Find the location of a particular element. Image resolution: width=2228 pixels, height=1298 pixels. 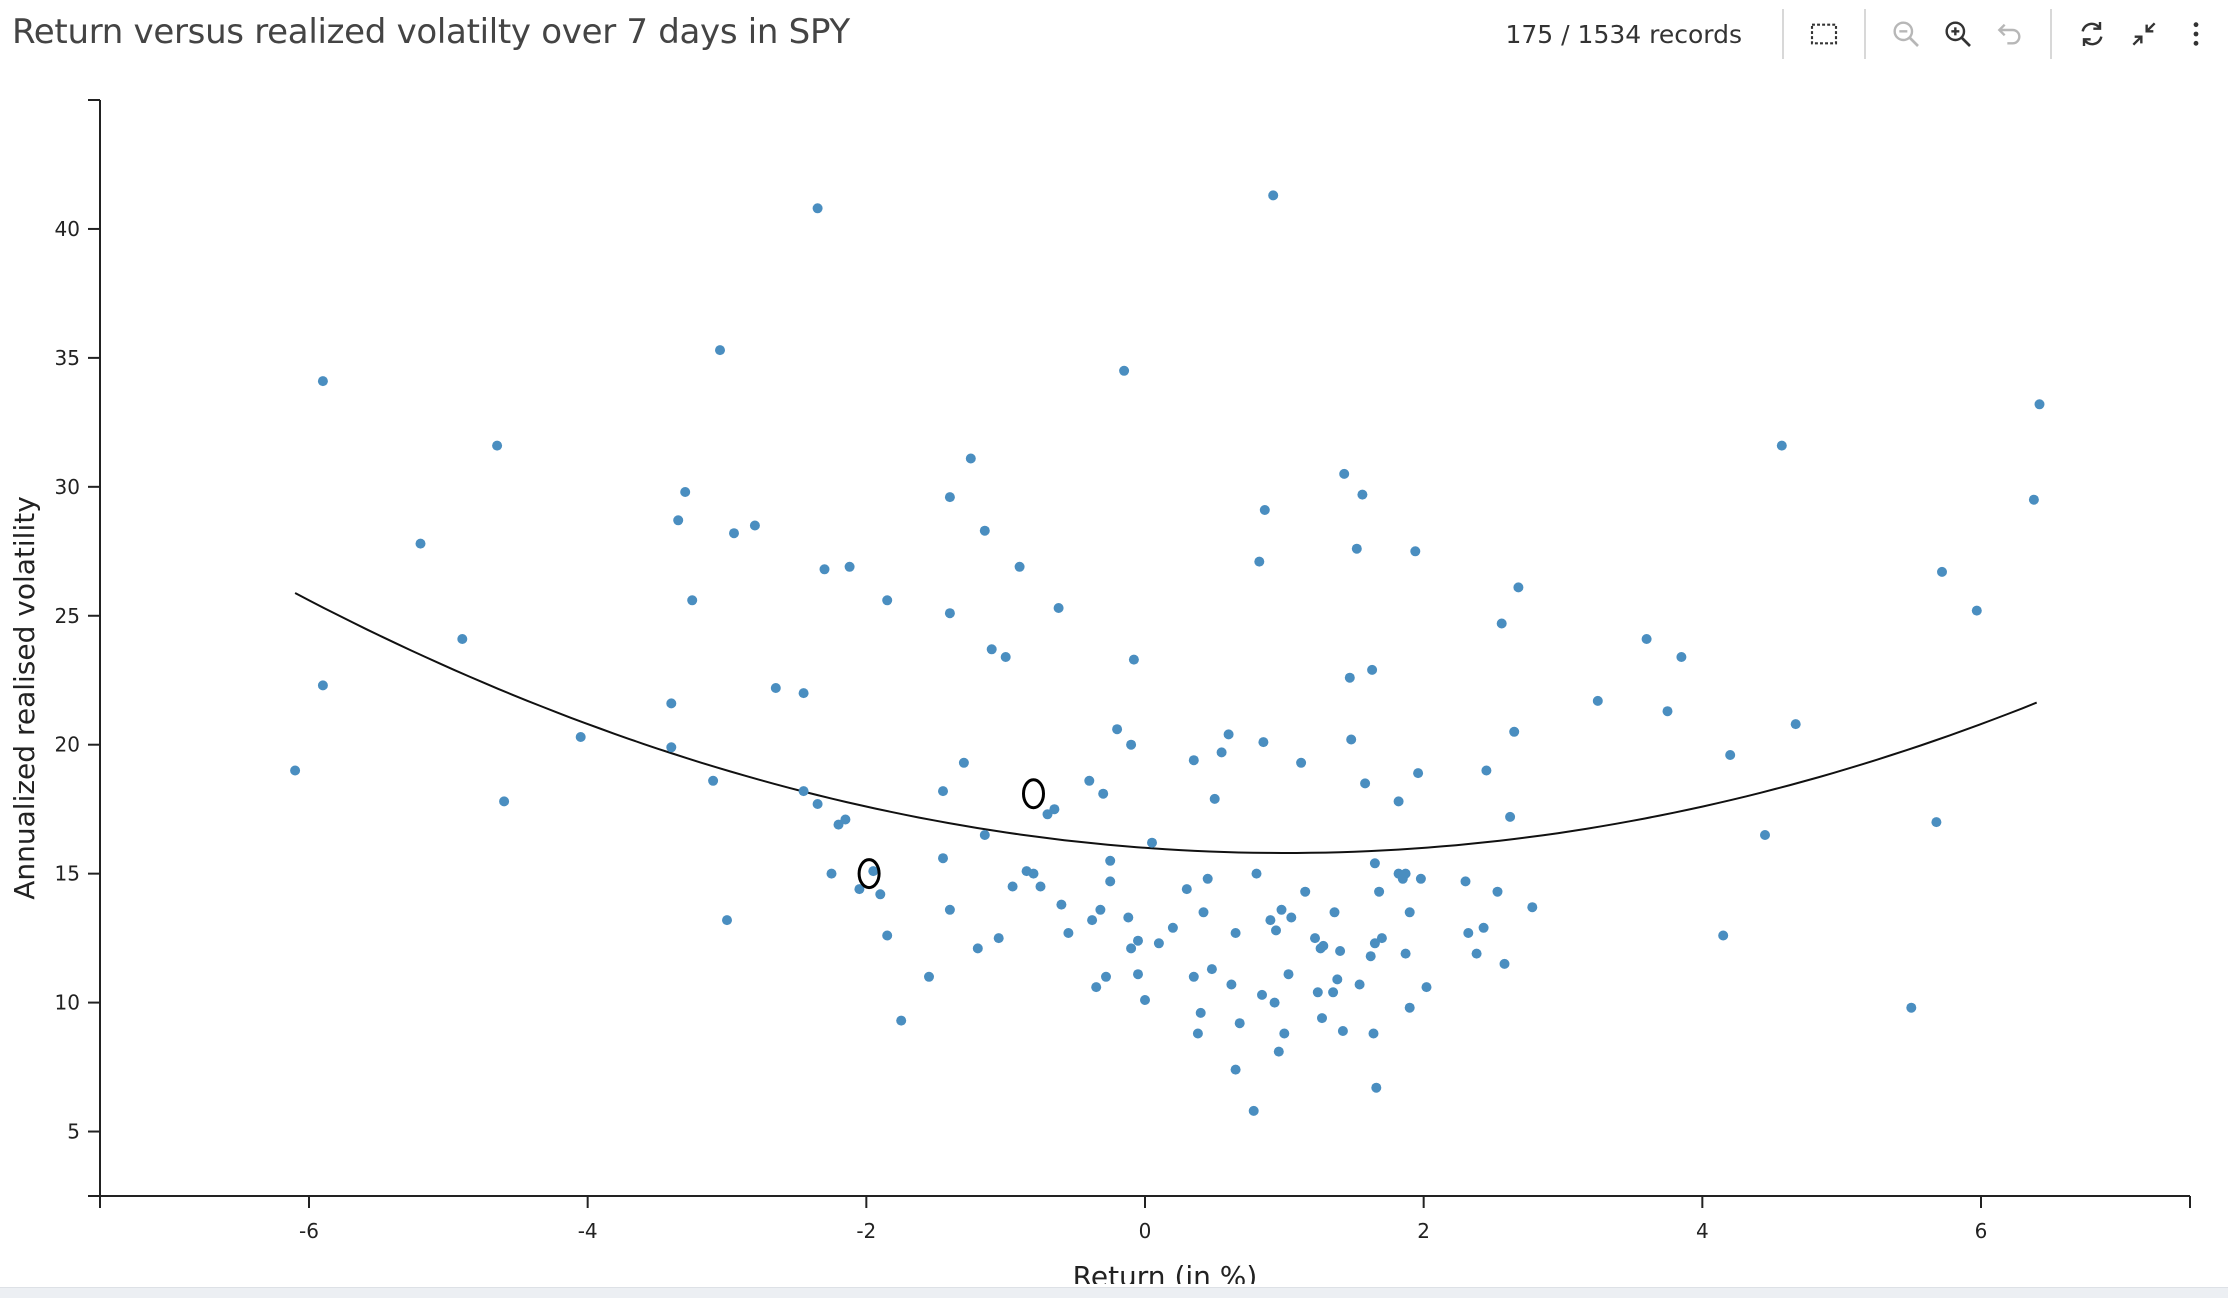

selection-icon is located at coordinates (1824, 34).